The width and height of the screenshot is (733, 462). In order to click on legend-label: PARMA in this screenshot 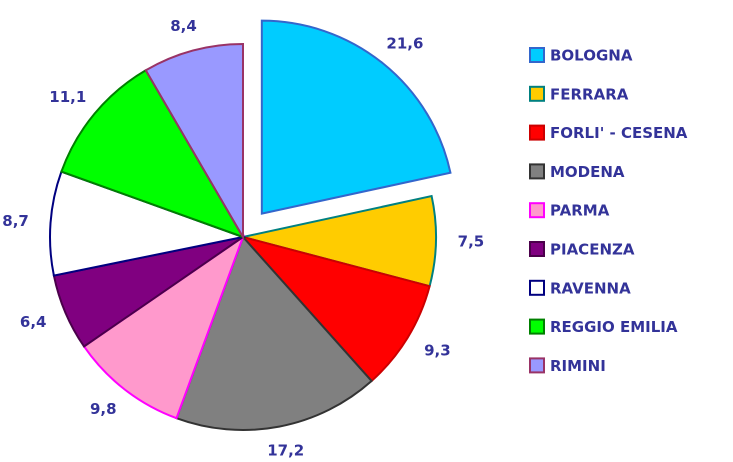, I will do `click(580, 211)`.